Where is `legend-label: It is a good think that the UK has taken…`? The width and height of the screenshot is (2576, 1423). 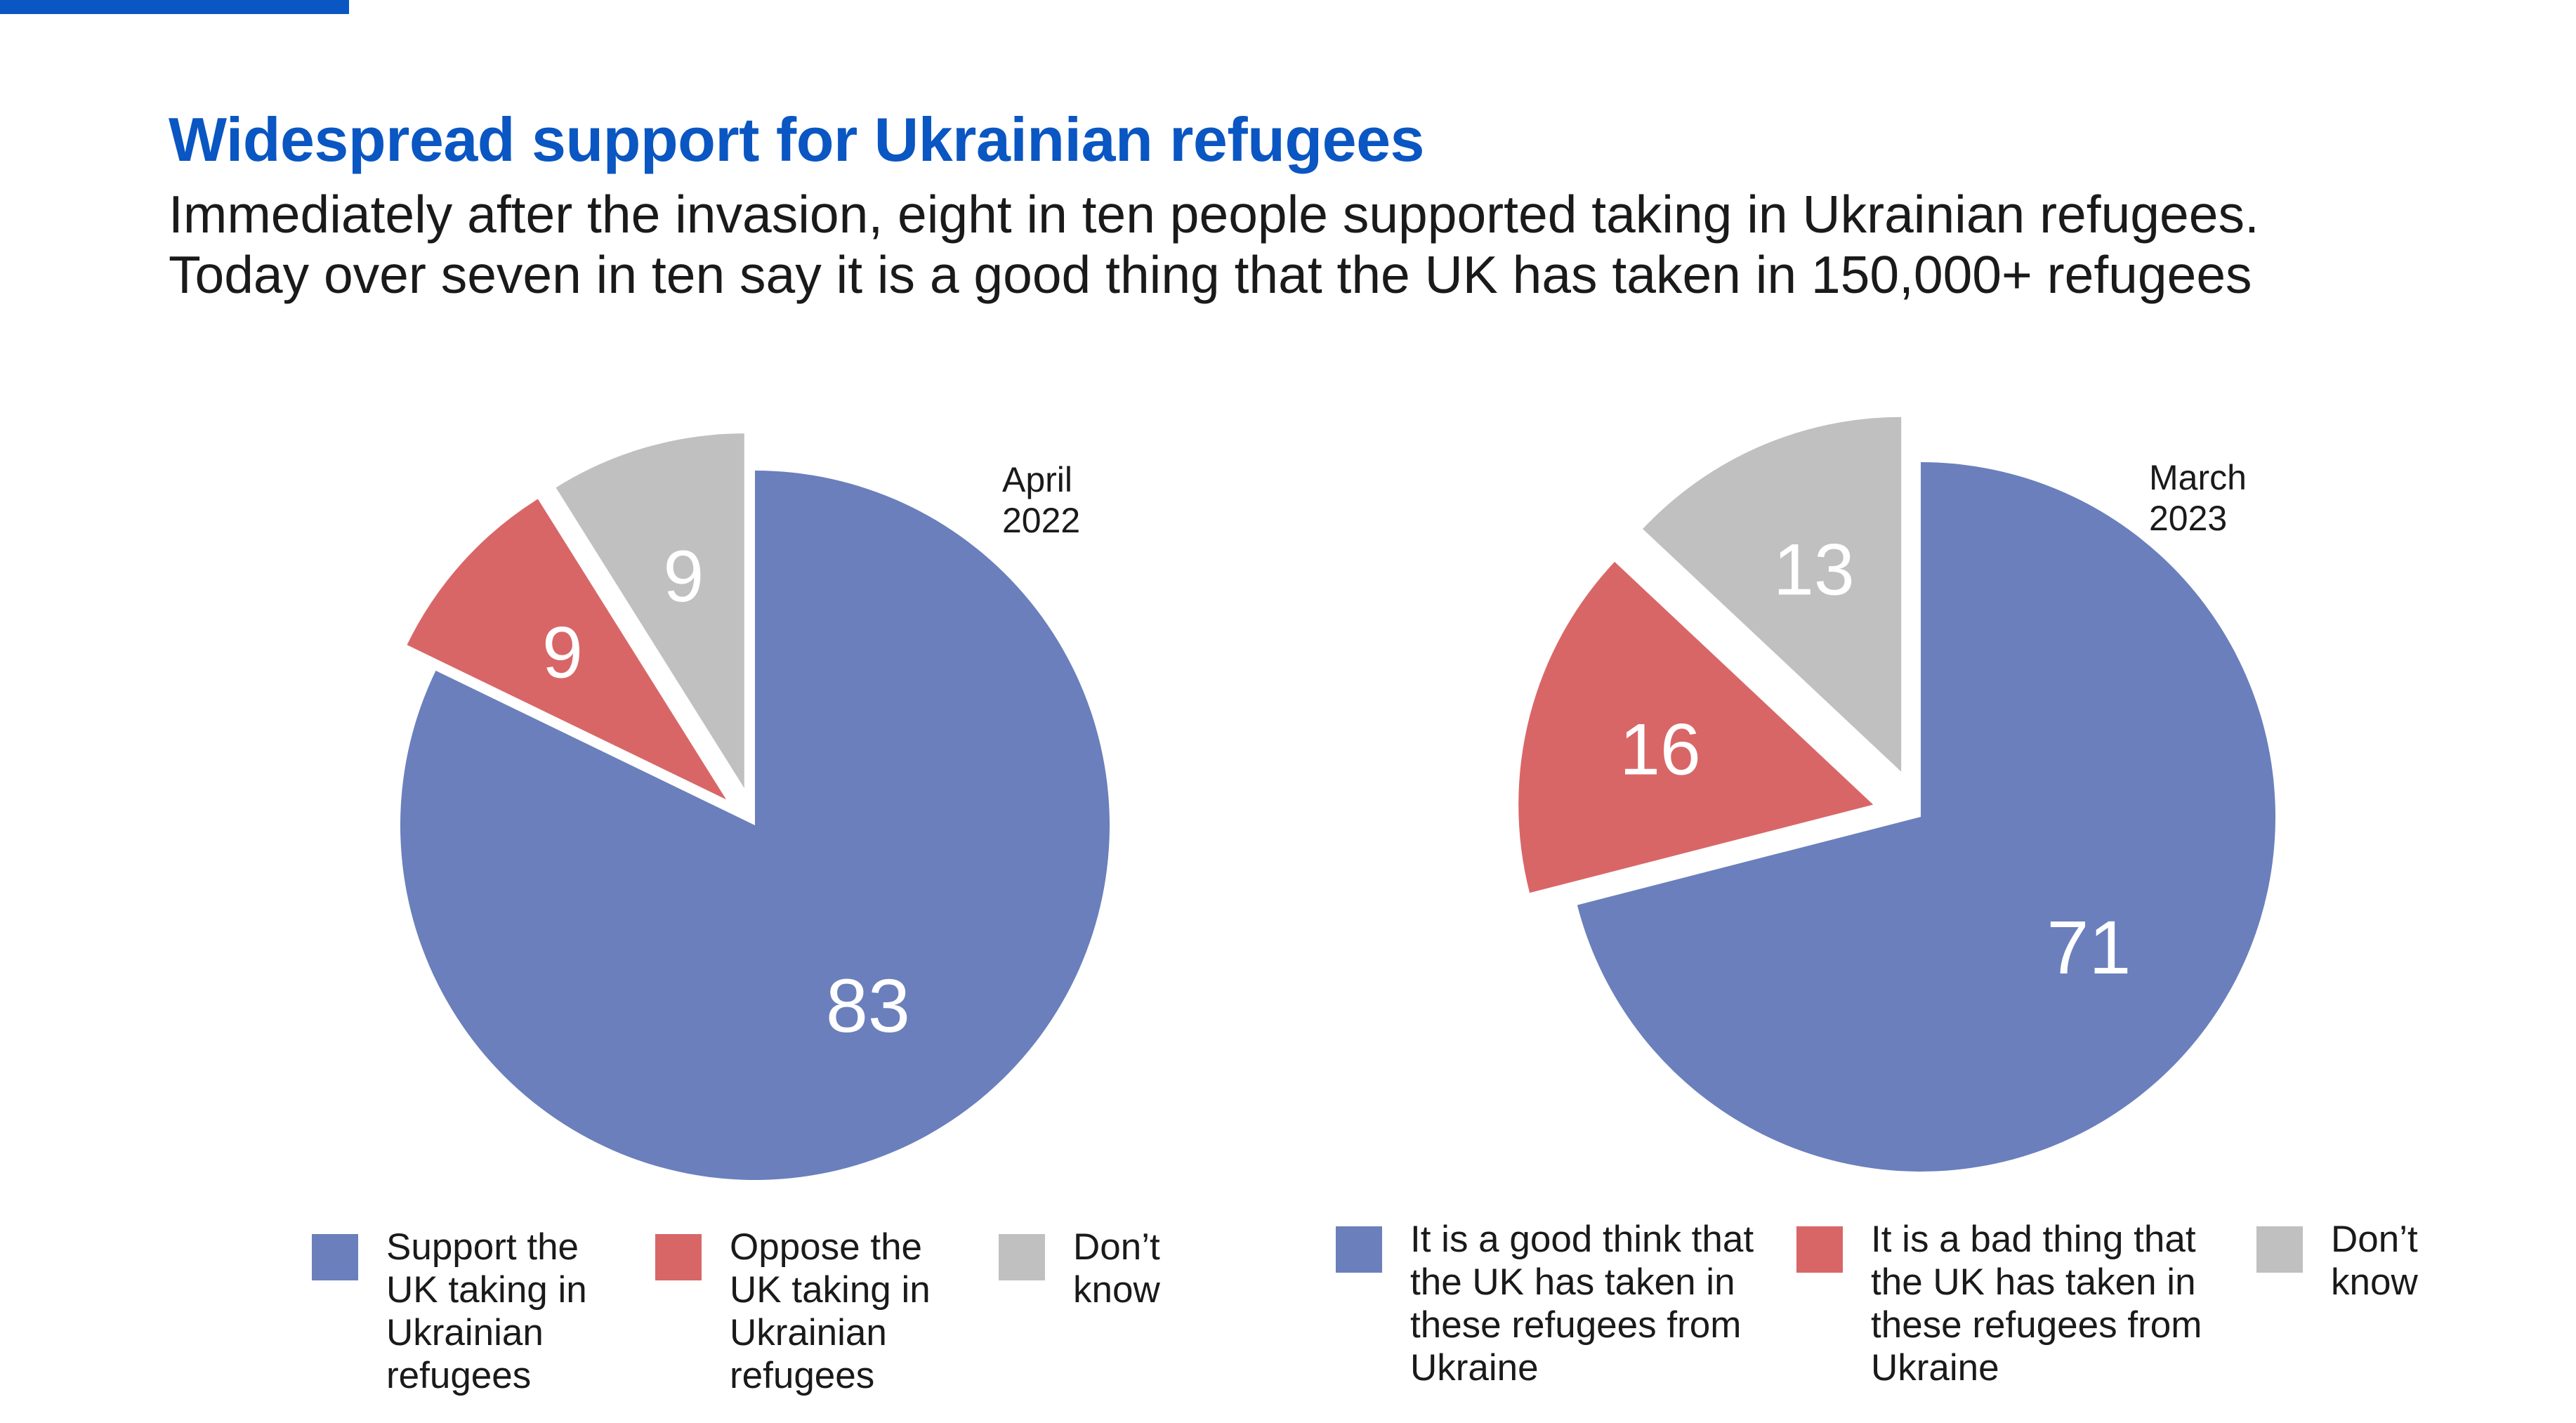 legend-label: It is a good think that the UK has taken… is located at coordinates (1582, 1304).